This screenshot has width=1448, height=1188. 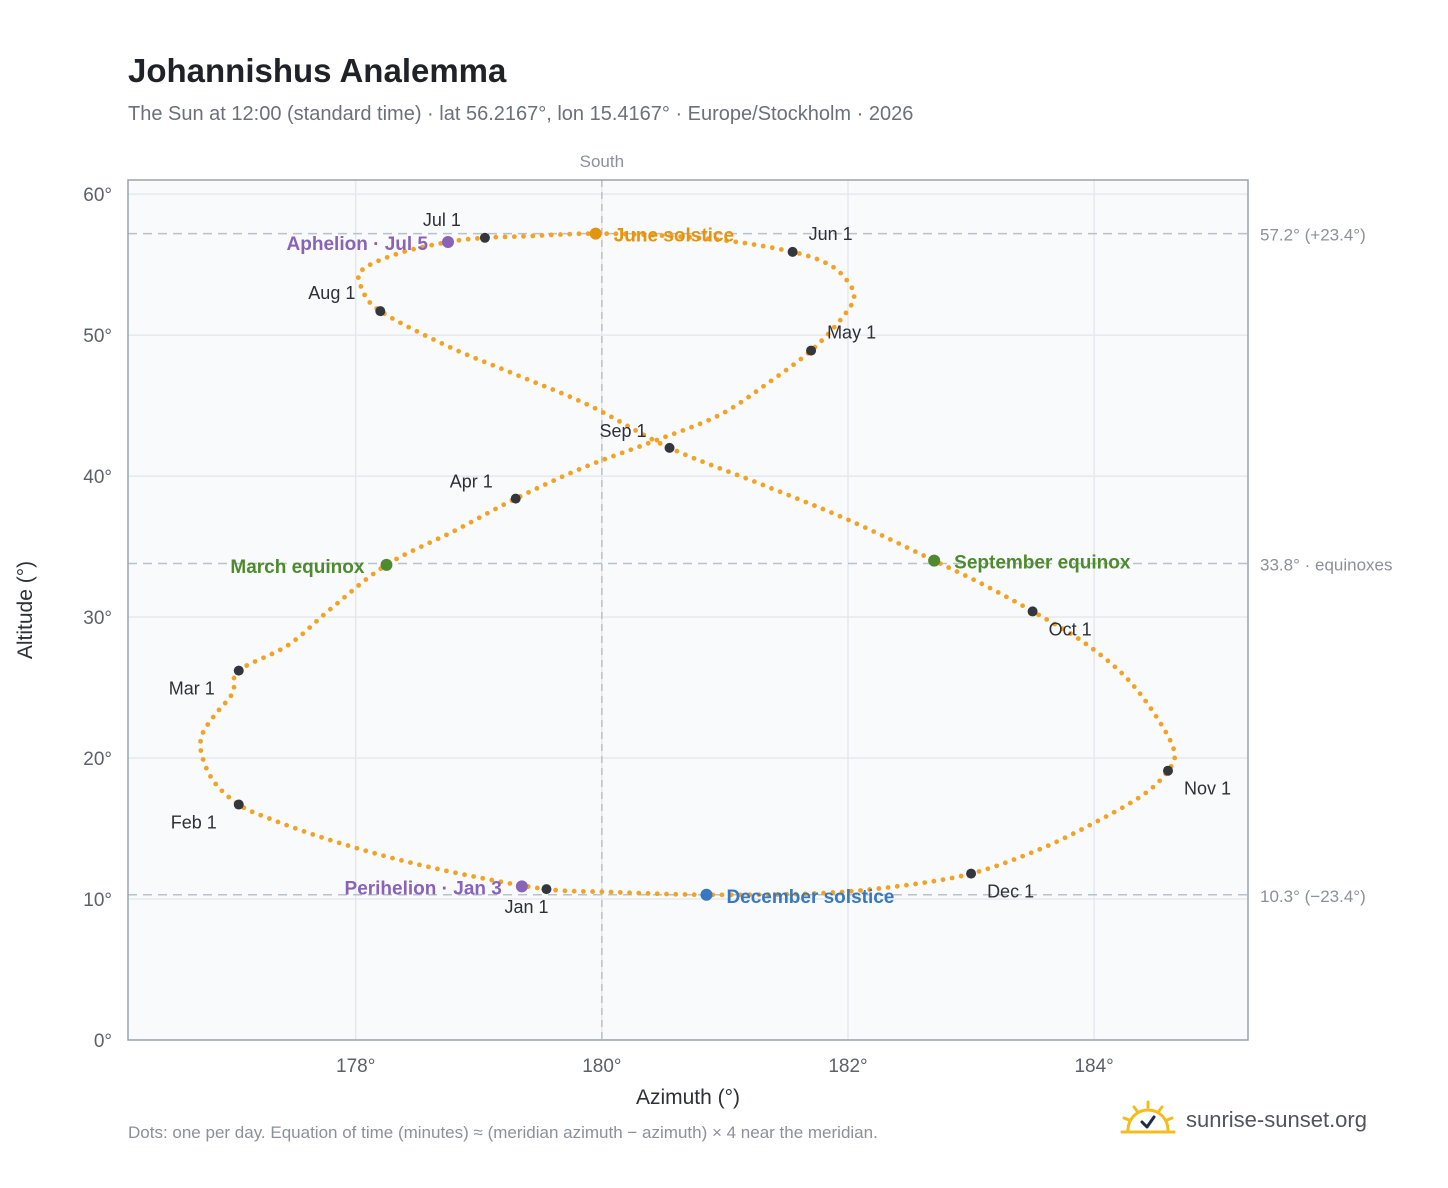 What do you see at coordinates (602, 161) in the screenshot?
I see `meridian-label: South` at bounding box center [602, 161].